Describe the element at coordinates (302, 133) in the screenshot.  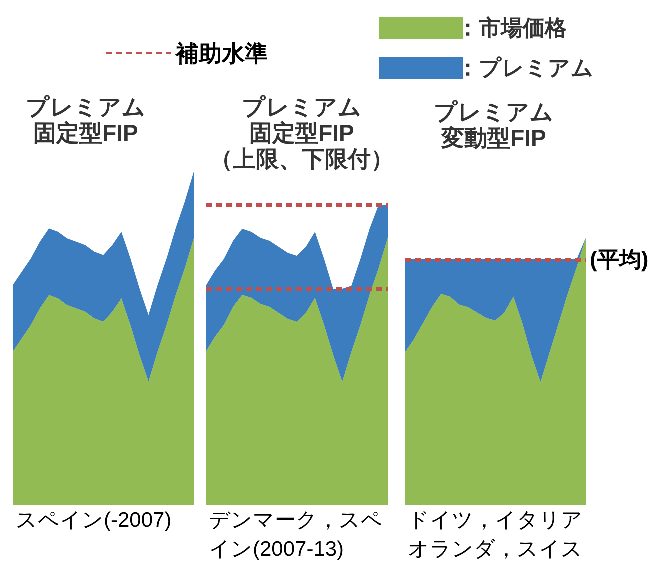
I see `chart-title: プレミアム固定型FIP（上限、下限付）` at that location.